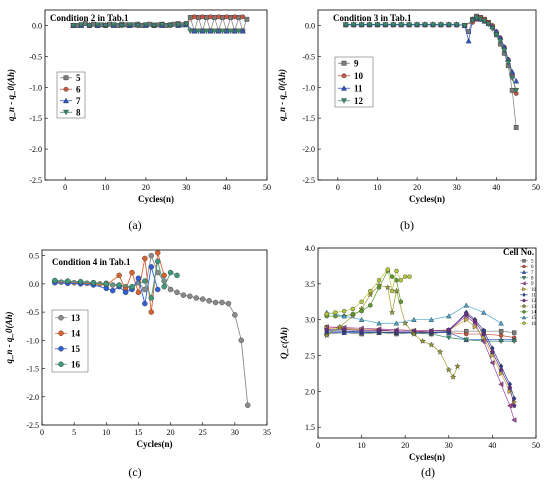 This screenshot has width=550, height=488. What do you see at coordinates (308, 118) in the screenshot?
I see `y-tick-label: -1.5` at bounding box center [308, 118].